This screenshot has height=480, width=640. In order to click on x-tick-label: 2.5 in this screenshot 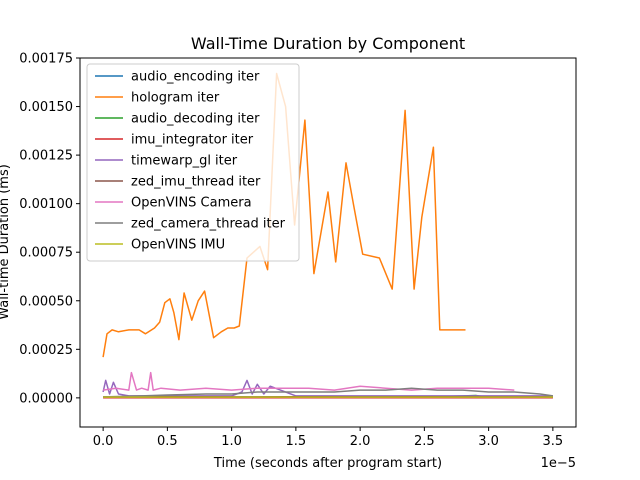, I will do `click(424, 441)`.